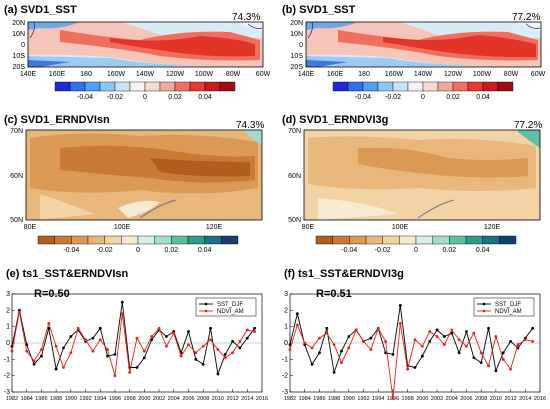 This screenshot has width=550, height=409. Describe the element at coordinates (203, 399) in the screenshot. I see `xtick-label: 2008` at that location.